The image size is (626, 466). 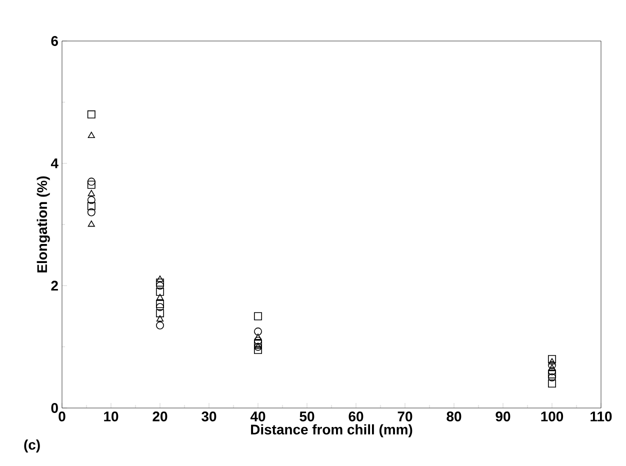 I want to click on y-tick-label: 2, so click(x=54, y=285).